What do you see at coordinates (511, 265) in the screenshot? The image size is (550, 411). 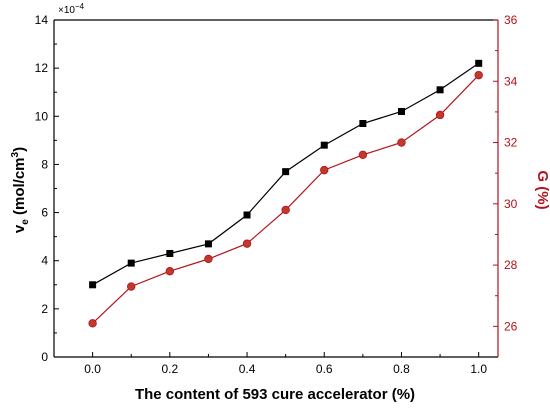 I see `right-y-tick-label: 28` at bounding box center [511, 265].